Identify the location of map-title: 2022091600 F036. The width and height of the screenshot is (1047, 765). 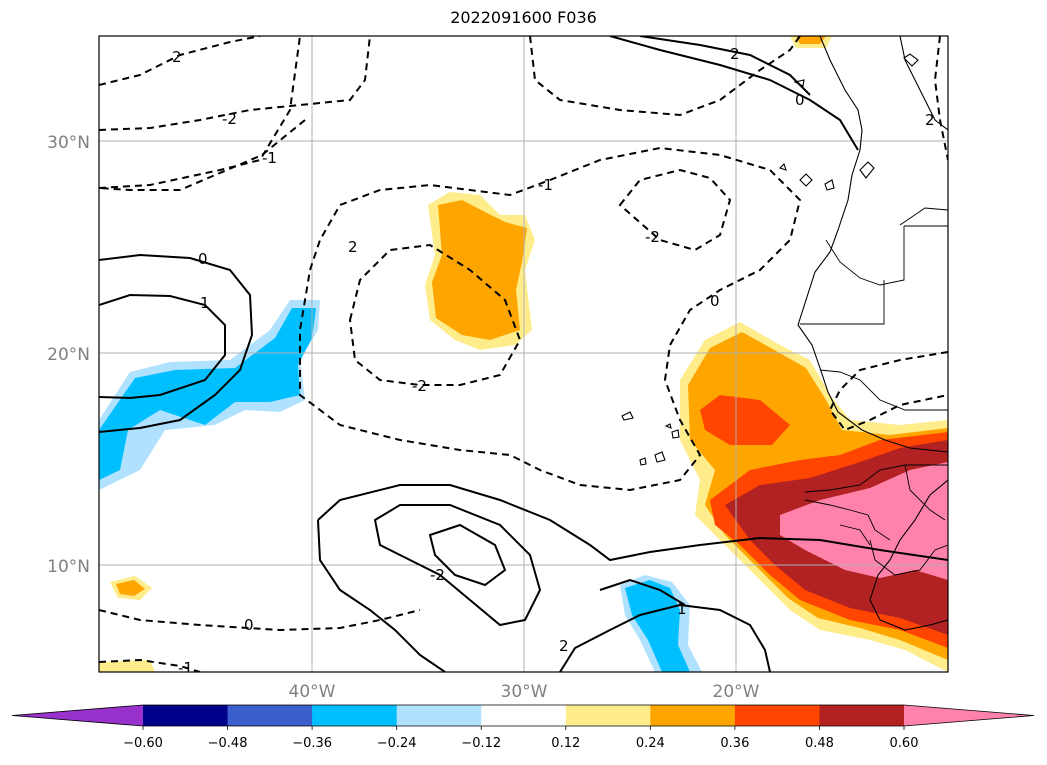
(523, 17).